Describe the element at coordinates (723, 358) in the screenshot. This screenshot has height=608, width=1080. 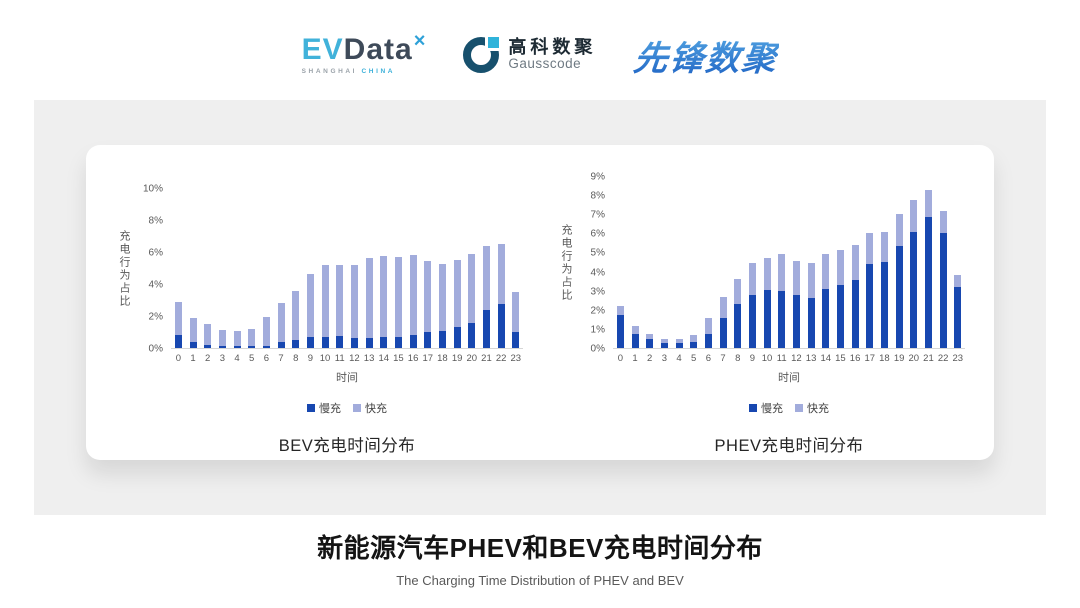
I see `x-tick-label: 7` at that location.